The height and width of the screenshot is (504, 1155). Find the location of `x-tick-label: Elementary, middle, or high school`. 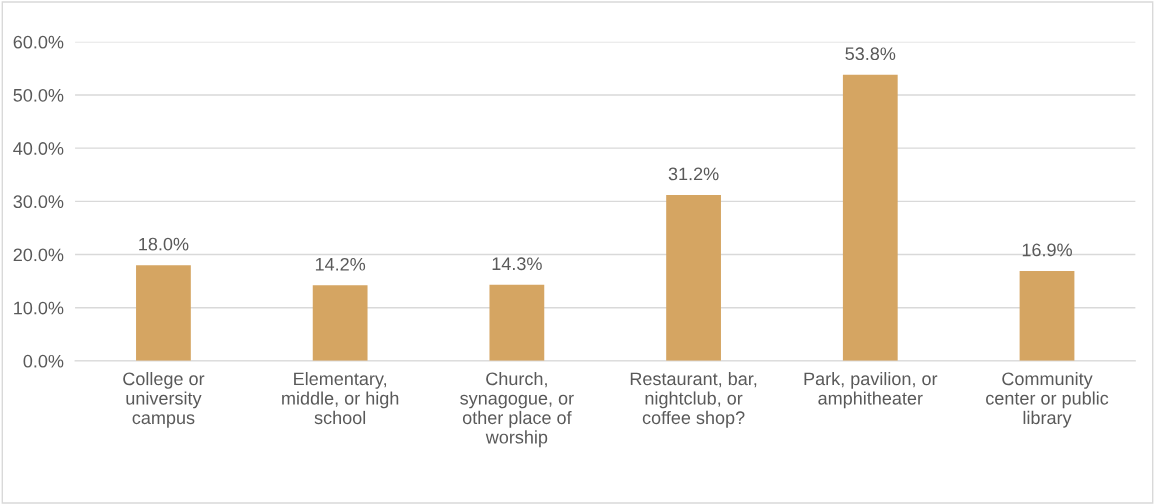

x-tick-label: Elementary, middle, or high school is located at coordinates (340, 398).